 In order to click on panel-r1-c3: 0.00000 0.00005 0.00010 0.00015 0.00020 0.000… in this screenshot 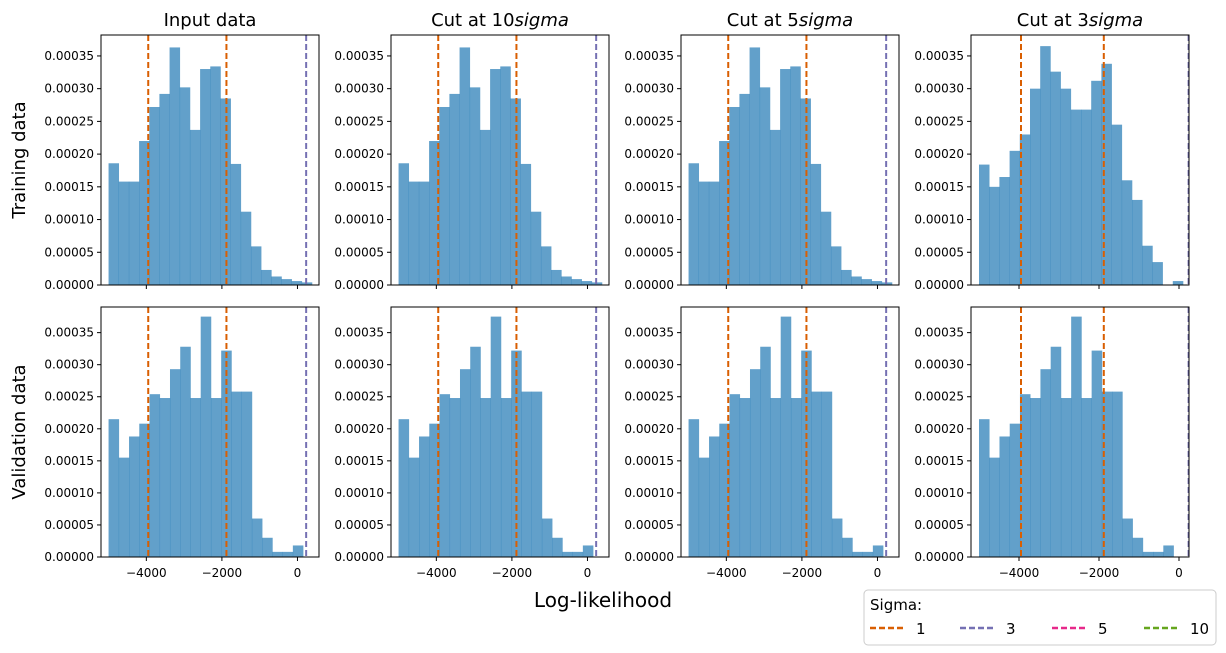, I will do `click(1052, 443)`.